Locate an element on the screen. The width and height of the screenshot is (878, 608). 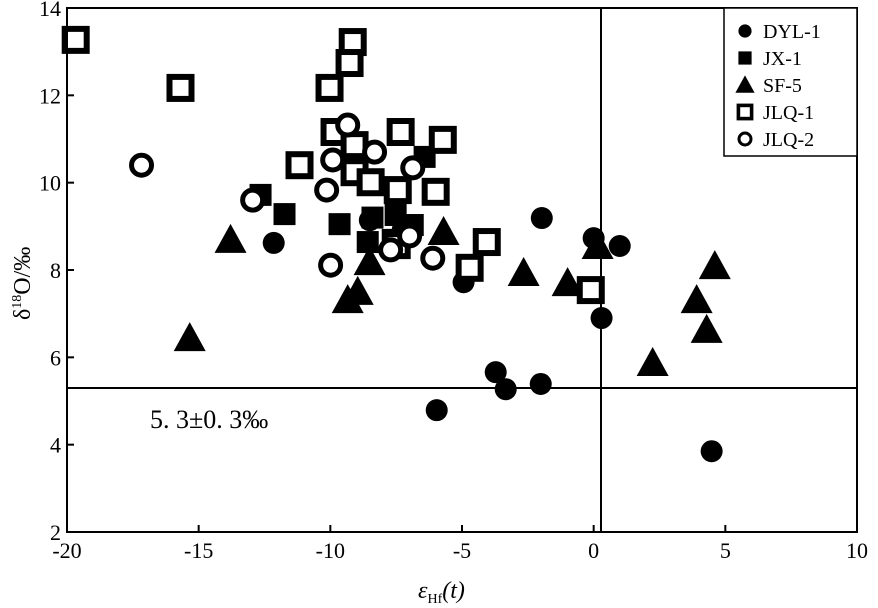
legend-label-jlq-2: JLQ-2 is located at coordinates (788, 140).